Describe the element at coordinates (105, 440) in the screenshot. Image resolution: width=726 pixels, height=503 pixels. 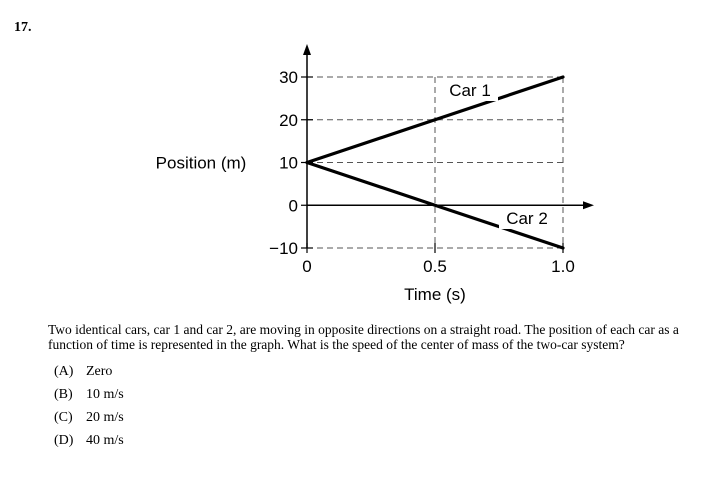
I see `choice-text: 40 m/s` at that location.